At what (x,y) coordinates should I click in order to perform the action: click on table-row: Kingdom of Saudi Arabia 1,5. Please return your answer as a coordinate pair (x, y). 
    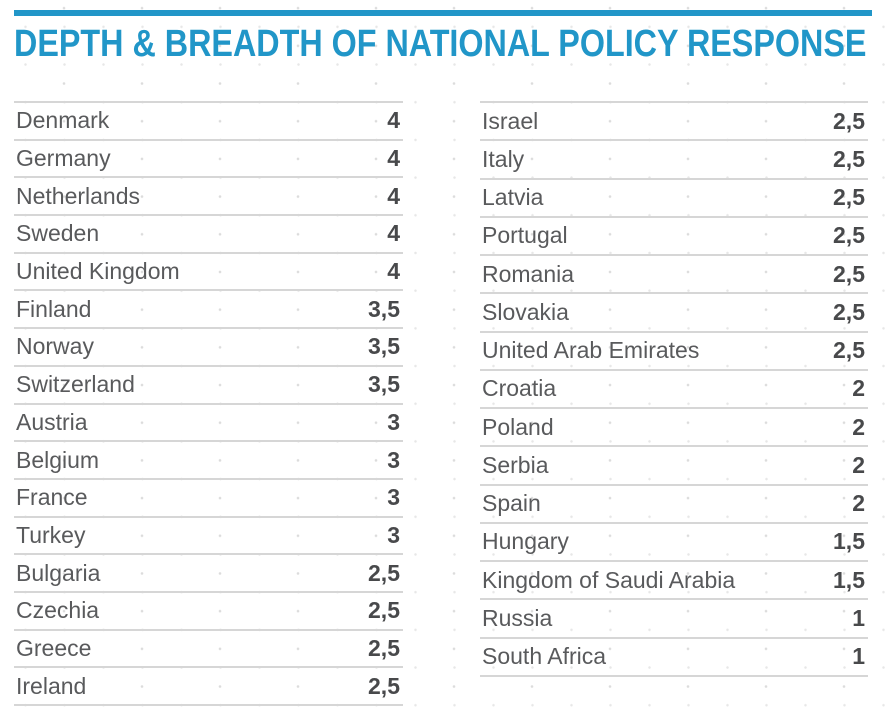
    Looking at the image, I should click on (674, 579).